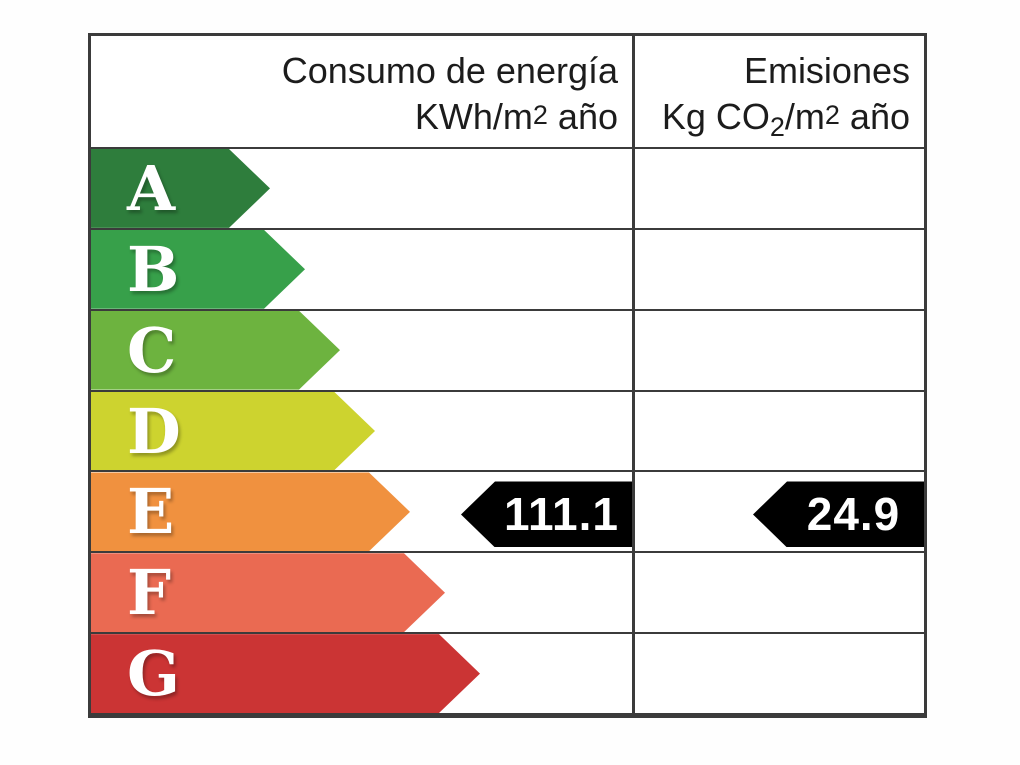 This screenshot has width=1020, height=765. Describe the element at coordinates (233, 431) in the screenshot. I see `rating-bar-d: D` at that location.